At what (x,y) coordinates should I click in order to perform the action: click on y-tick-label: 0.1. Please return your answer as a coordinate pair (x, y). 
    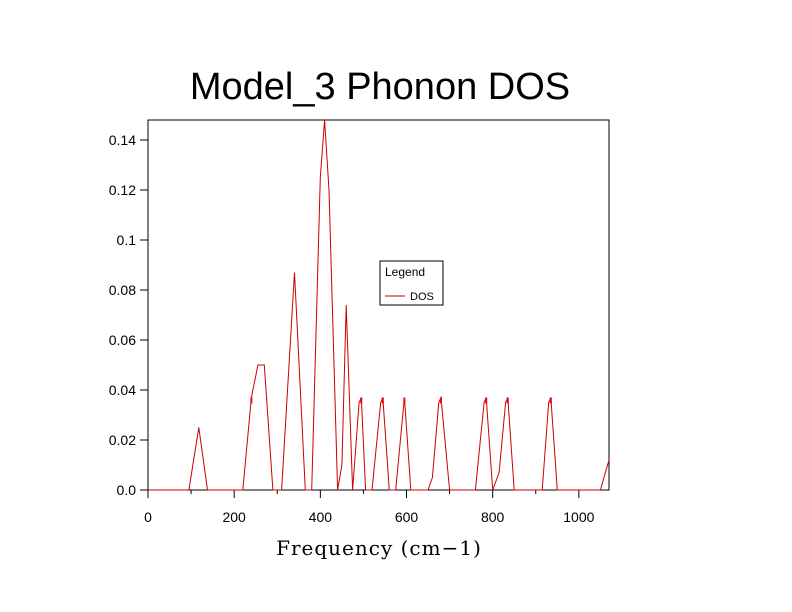
    Looking at the image, I should click on (127, 240).